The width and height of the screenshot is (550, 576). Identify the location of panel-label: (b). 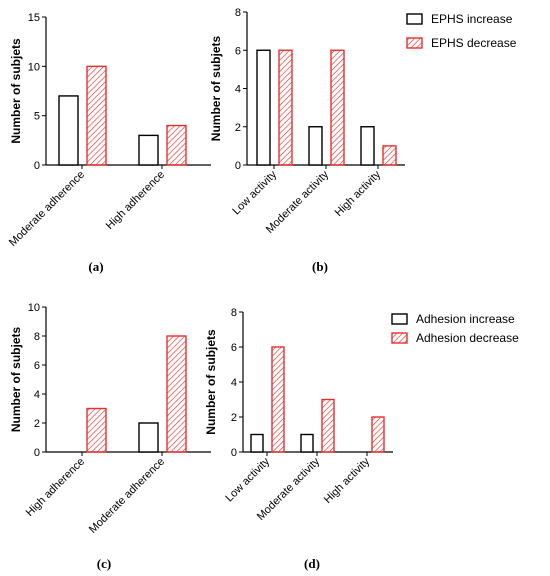
(320, 266).